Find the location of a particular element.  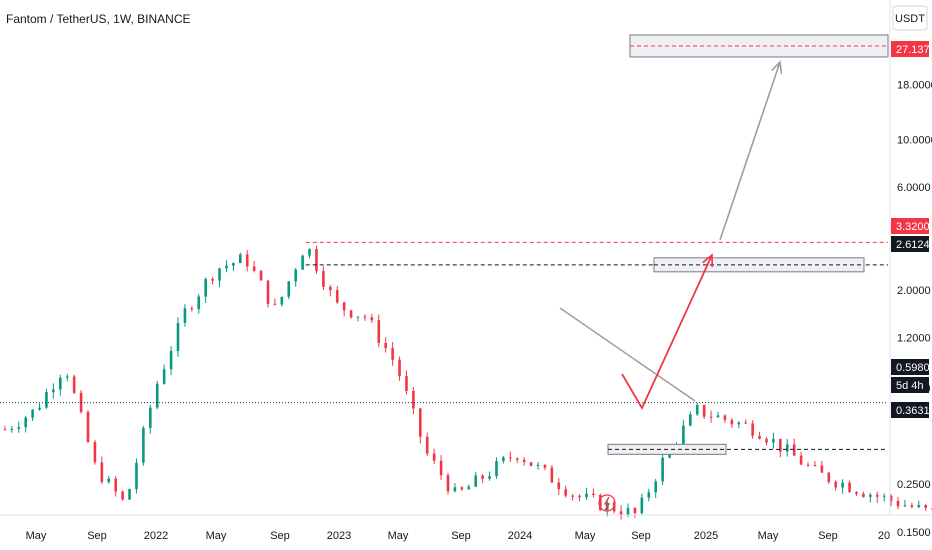

price-tag-label: 0.5980 is located at coordinates (913, 368).